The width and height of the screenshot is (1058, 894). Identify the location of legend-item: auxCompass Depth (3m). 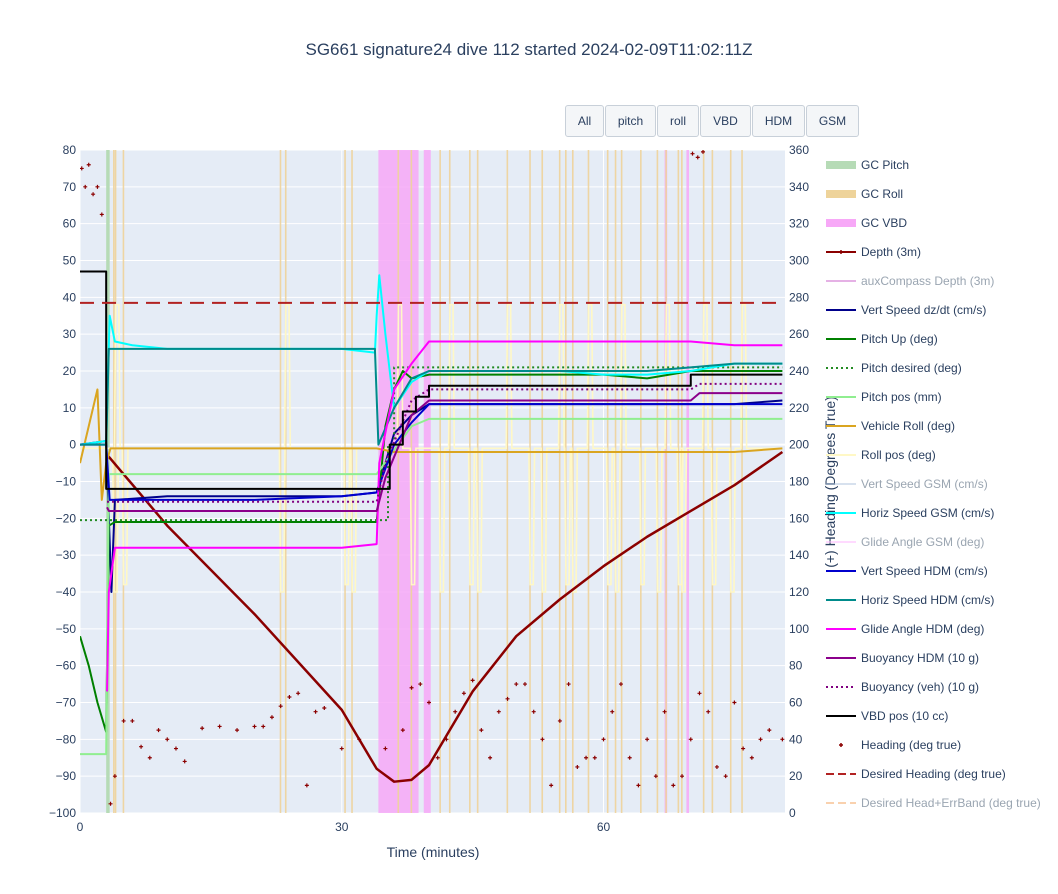
(910, 281).